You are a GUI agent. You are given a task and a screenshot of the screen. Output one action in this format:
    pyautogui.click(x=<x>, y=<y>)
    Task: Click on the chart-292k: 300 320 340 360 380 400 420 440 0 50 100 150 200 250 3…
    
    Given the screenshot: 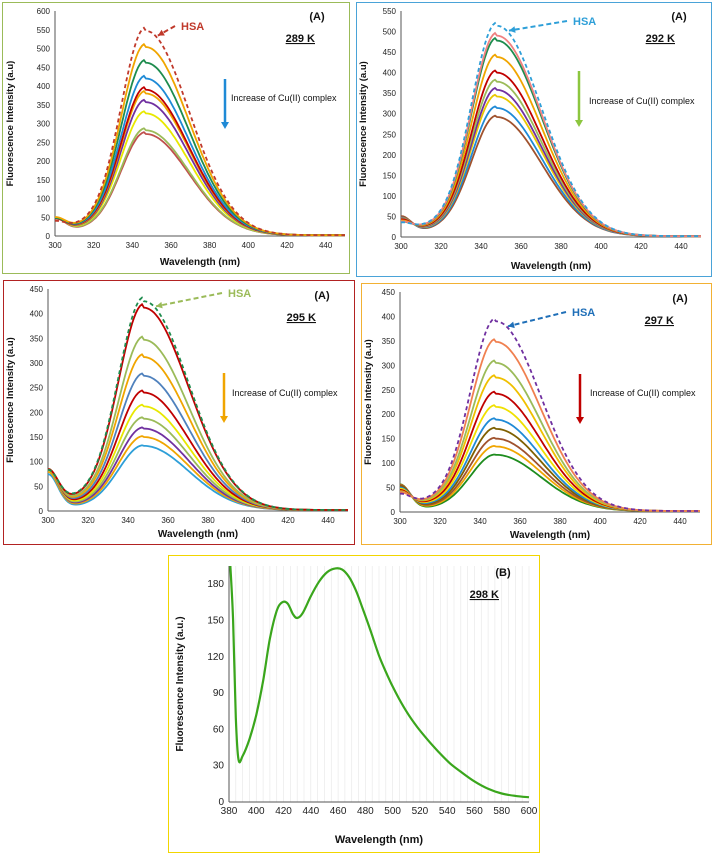 What is the action you would take?
    pyautogui.click(x=529, y=139)
    